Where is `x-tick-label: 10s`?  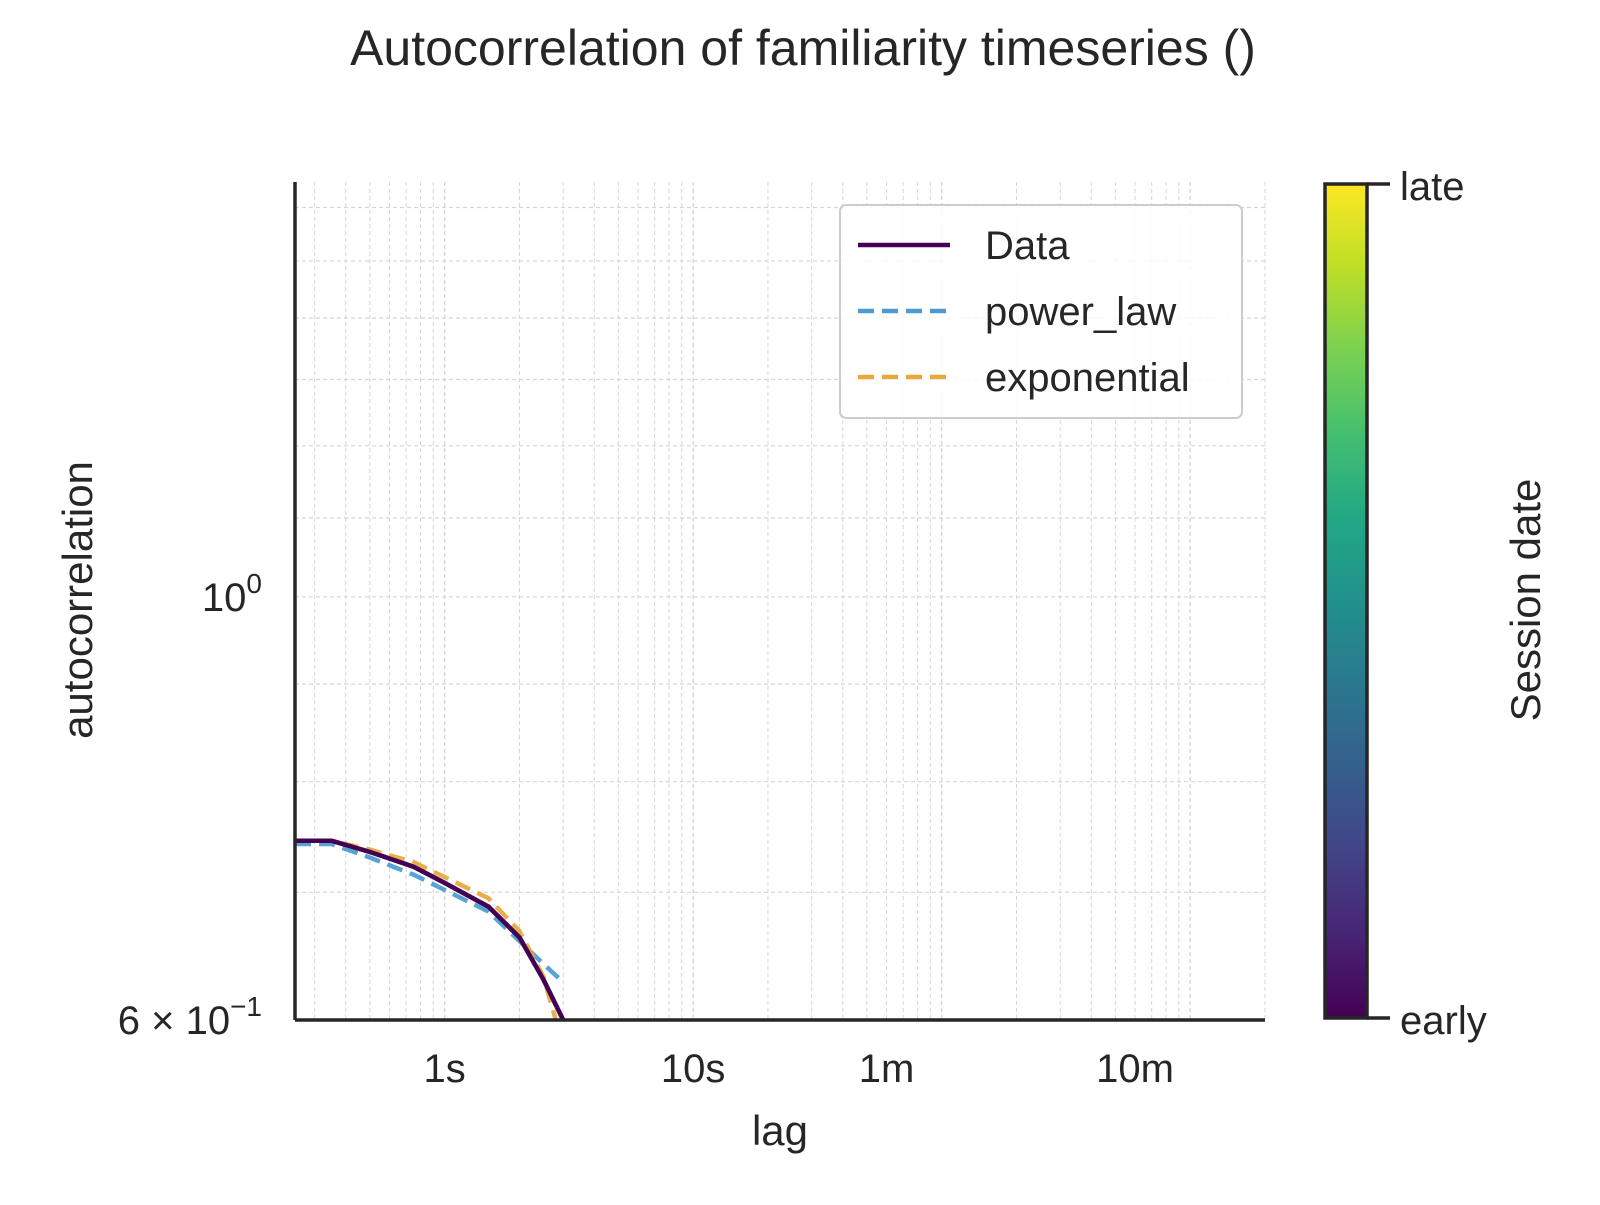 x-tick-label: 10s is located at coordinates (693, 1069).